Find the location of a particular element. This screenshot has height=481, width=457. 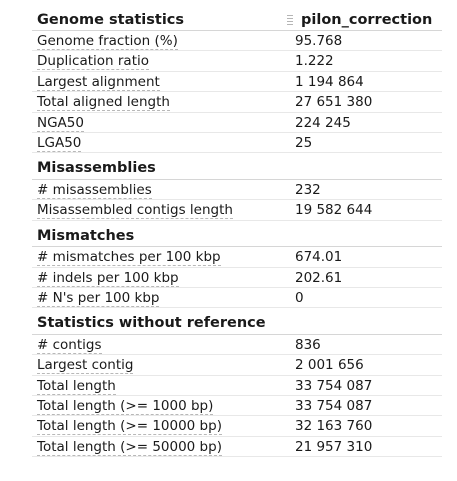

metric-value: 2 001 656 is located at coordinates (329, 365).